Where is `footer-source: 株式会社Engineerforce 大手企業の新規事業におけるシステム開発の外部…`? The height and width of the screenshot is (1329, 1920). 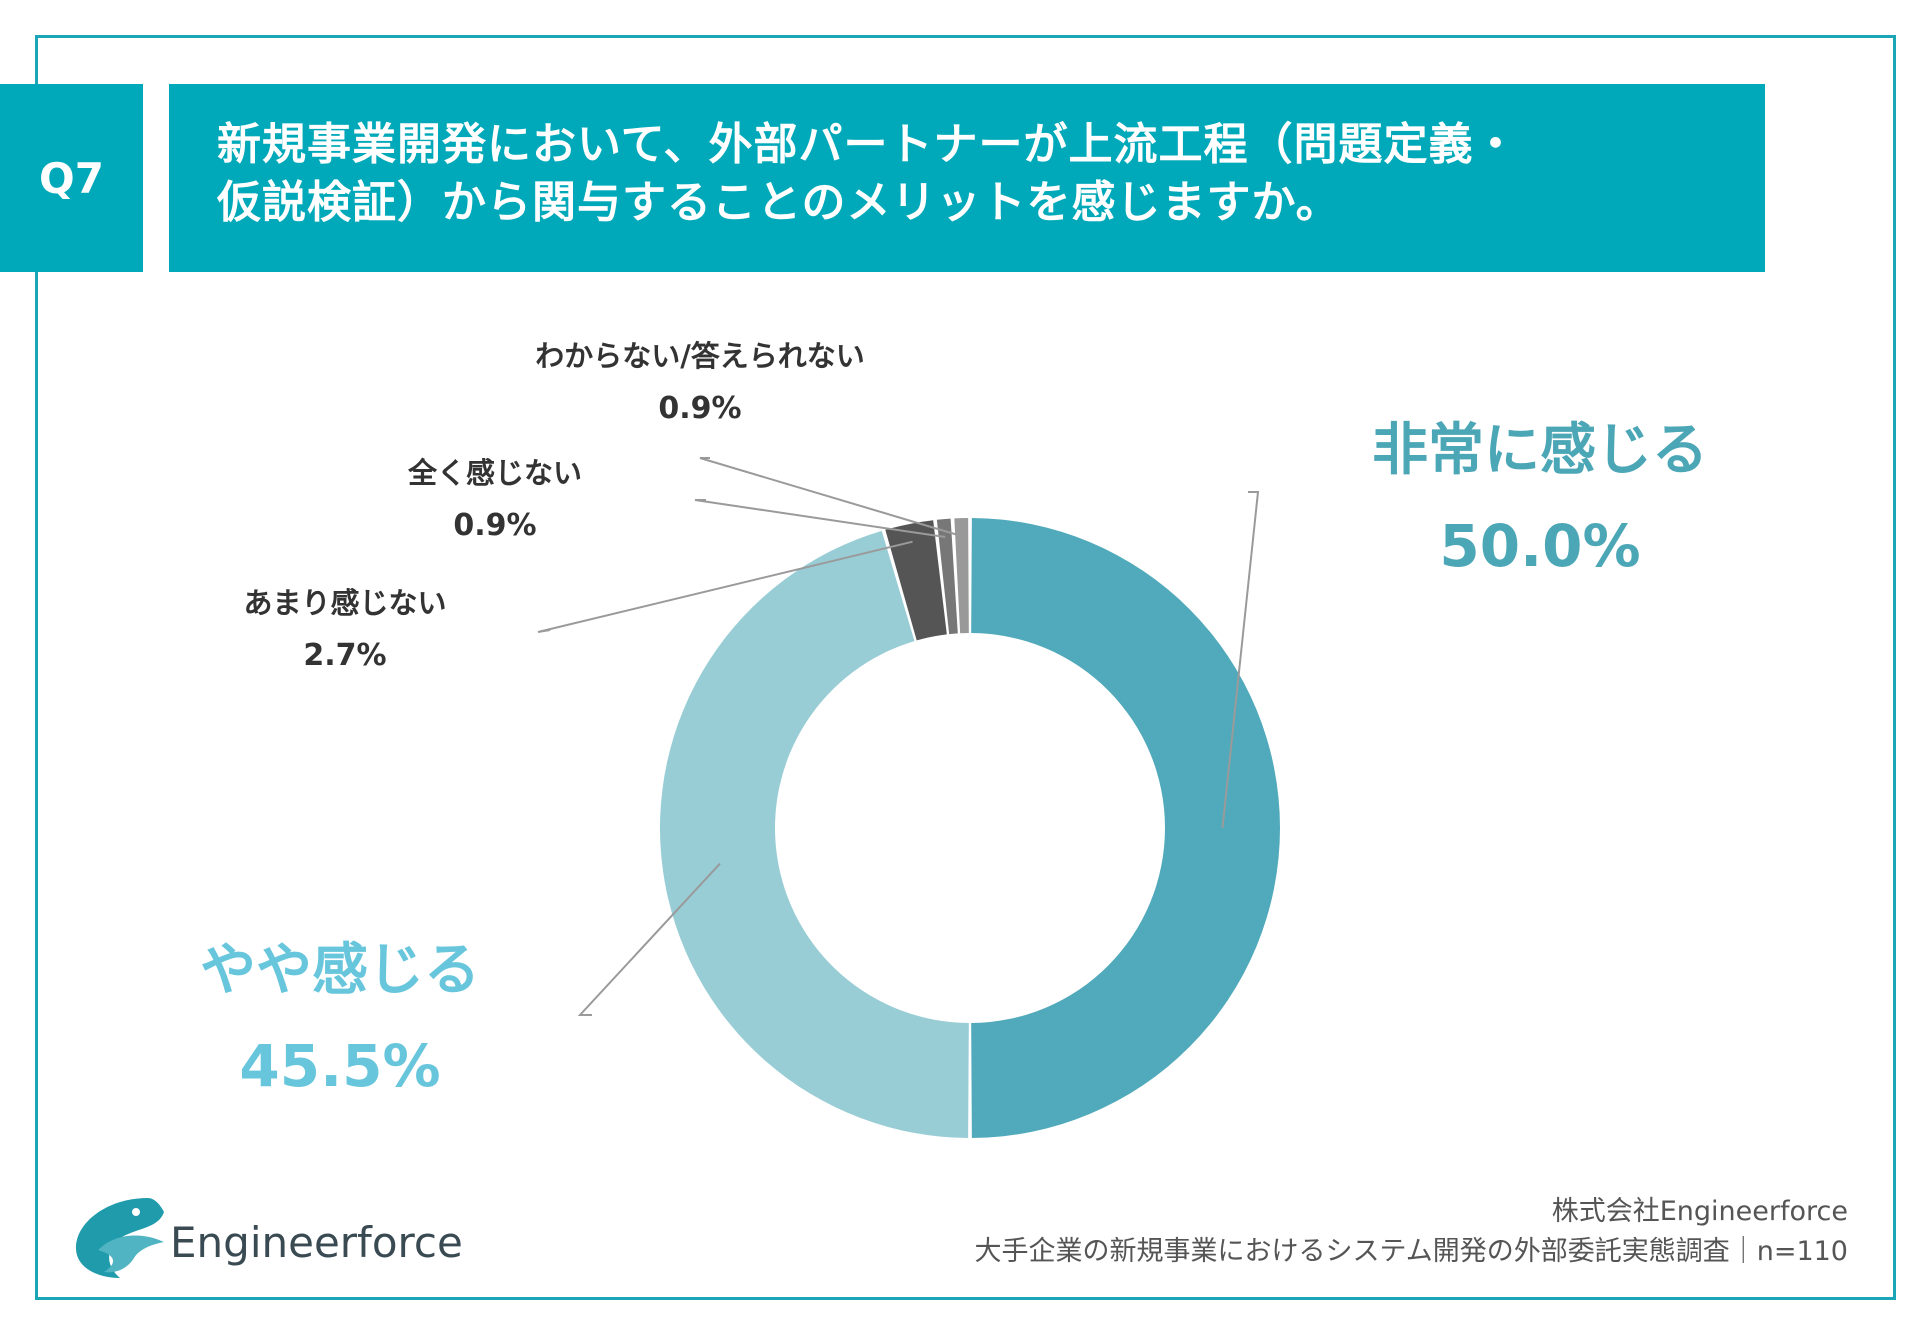
footer-source: 株式会社Engineerforce 大手企業の新規事業におけるシステム開発の外部… is located at coordinates (1411, 1232).